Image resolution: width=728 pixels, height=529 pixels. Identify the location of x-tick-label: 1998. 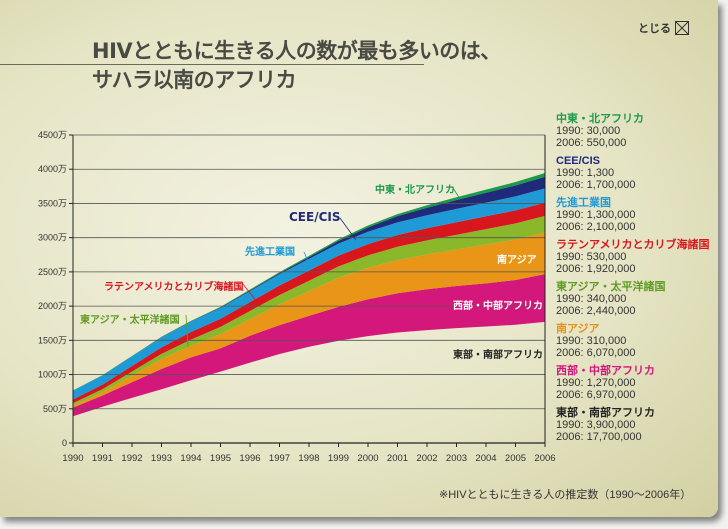
(308, 458).